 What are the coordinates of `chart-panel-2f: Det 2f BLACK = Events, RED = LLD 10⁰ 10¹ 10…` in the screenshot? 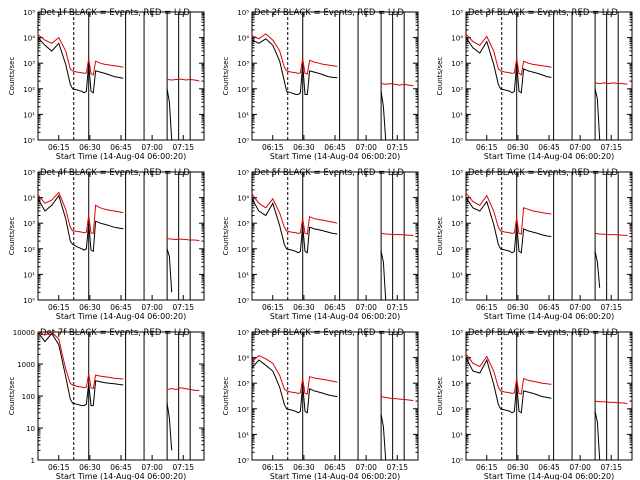 It's located at (320, 84).